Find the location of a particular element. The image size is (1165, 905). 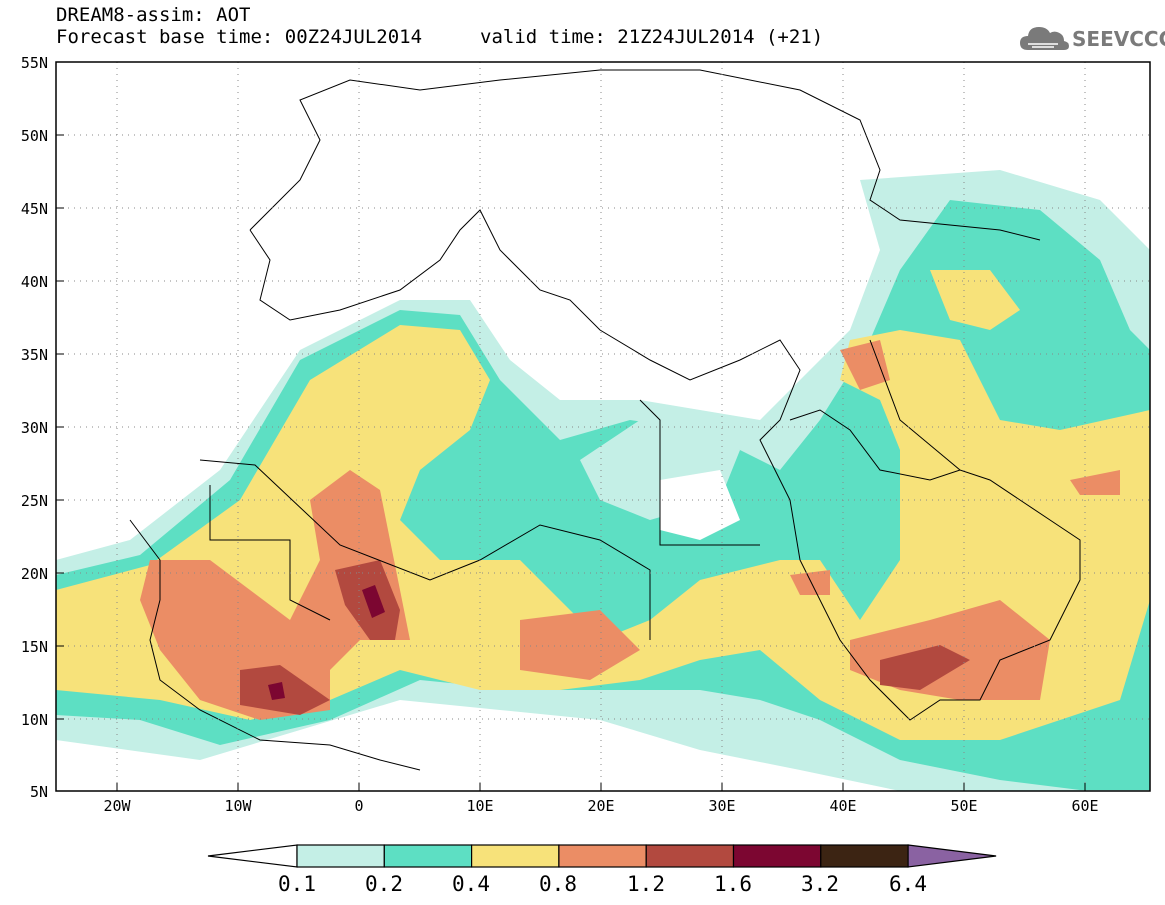

lon-label-10w: 10W is located at coordinates (238, 806).